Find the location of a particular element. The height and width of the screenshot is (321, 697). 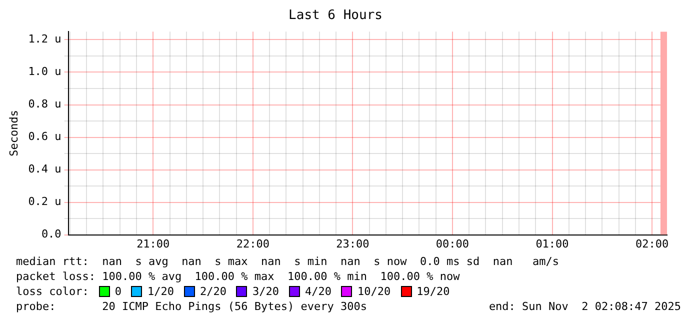

x-tick-label: 02:00 is located at coordinates (652, 243).